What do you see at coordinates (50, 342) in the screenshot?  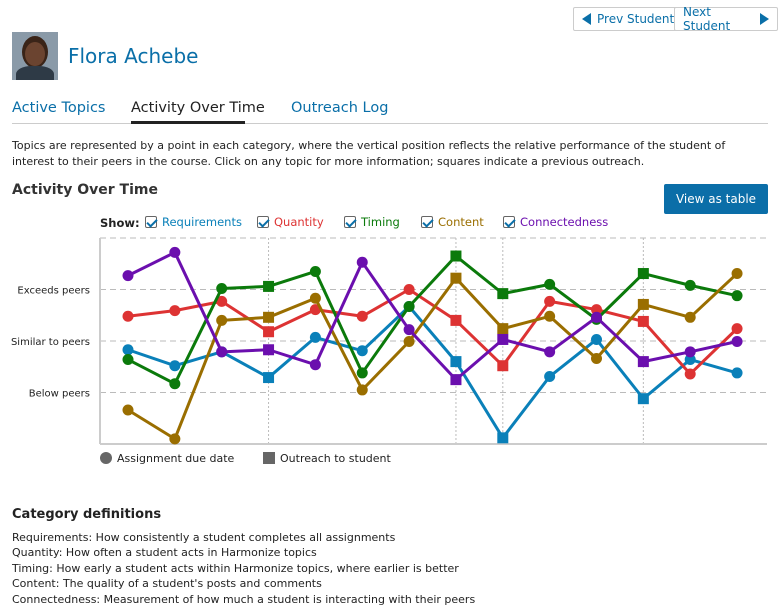 I see `y-tick-label: Similar to peers` at bounding box center [50, 342].